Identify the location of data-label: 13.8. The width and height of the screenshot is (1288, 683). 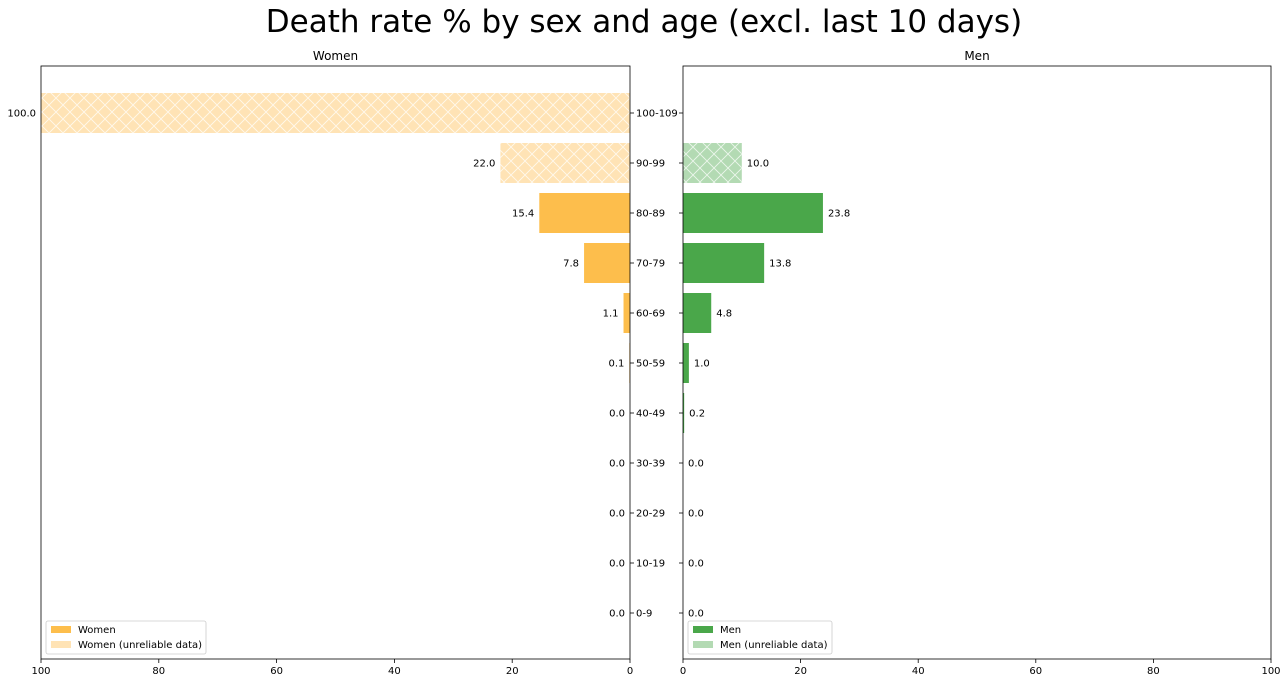
(780, 264).